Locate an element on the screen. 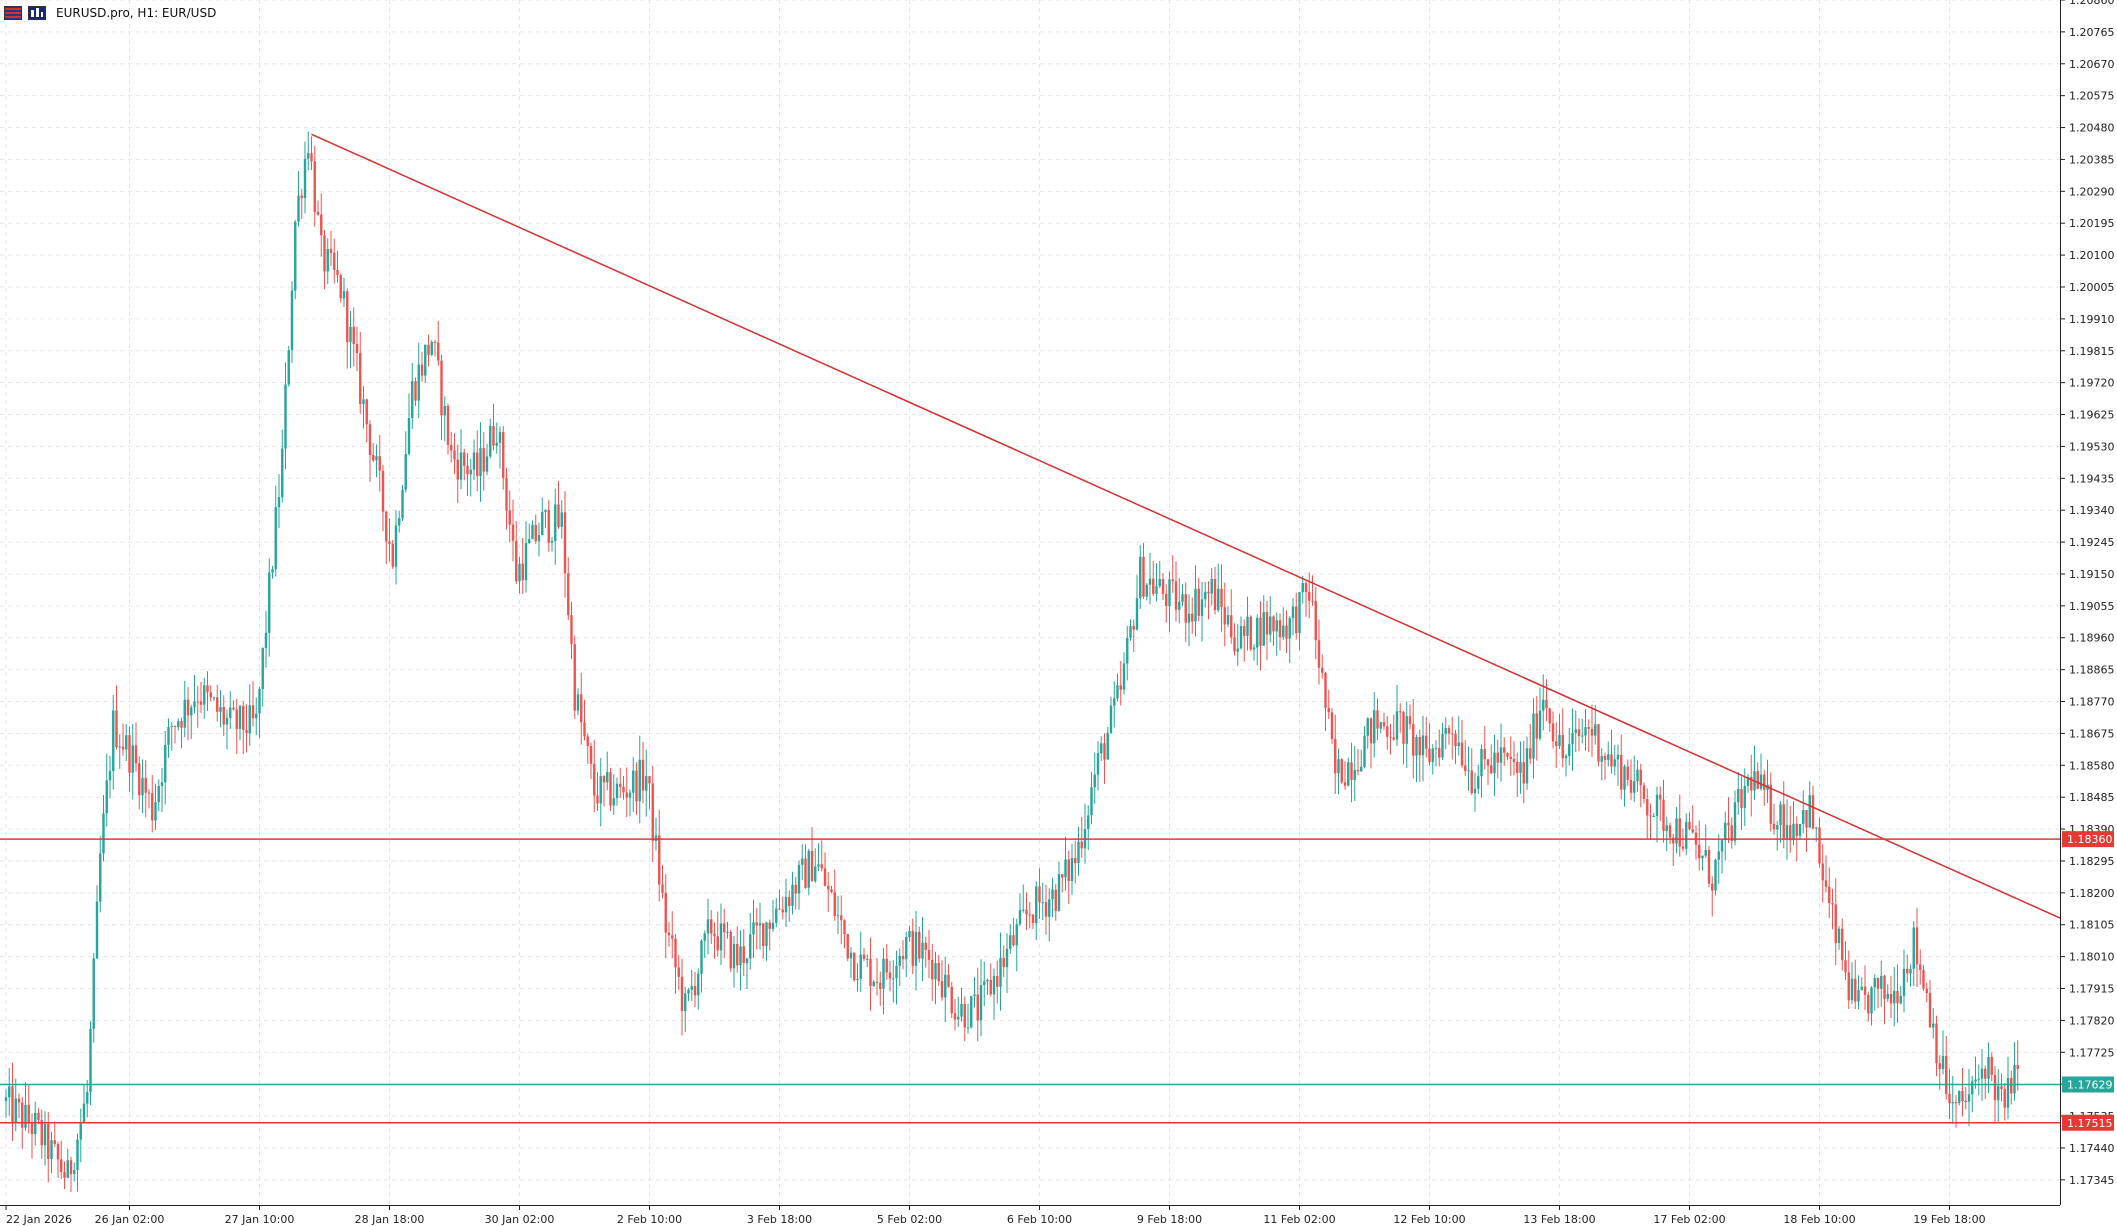 This screenshot has height=1226, width=2117. x-tick-label: 12 Feb 10:00 is located at coordinates (1429, 1219).